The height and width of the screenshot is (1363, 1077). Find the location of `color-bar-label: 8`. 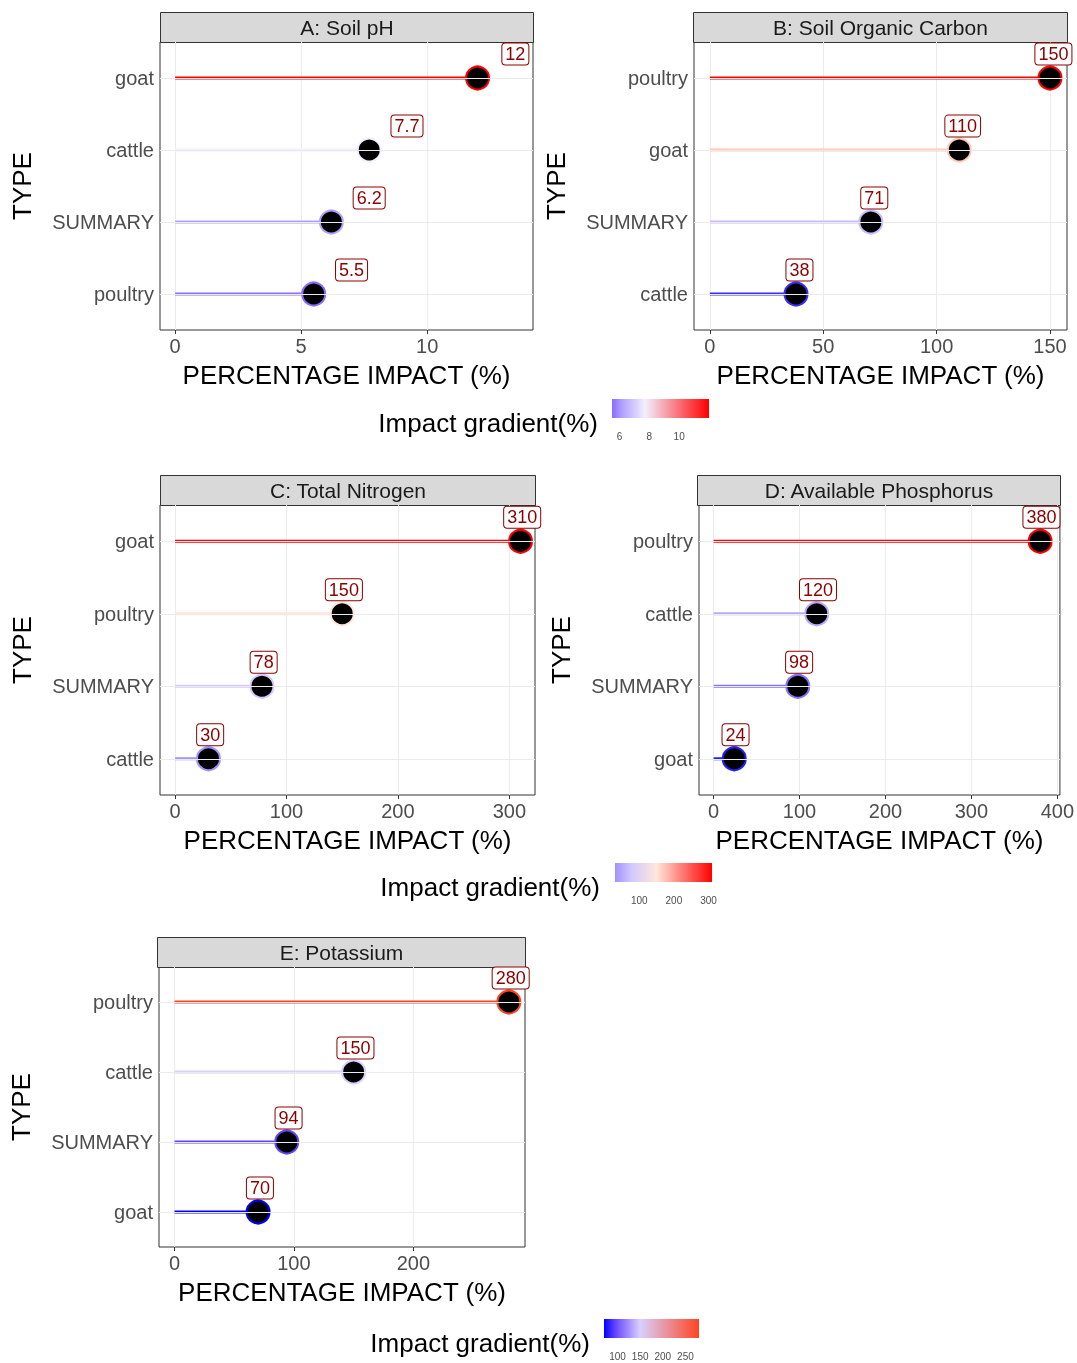

color-bar-label: 8 is located at coordinates (649, 436).